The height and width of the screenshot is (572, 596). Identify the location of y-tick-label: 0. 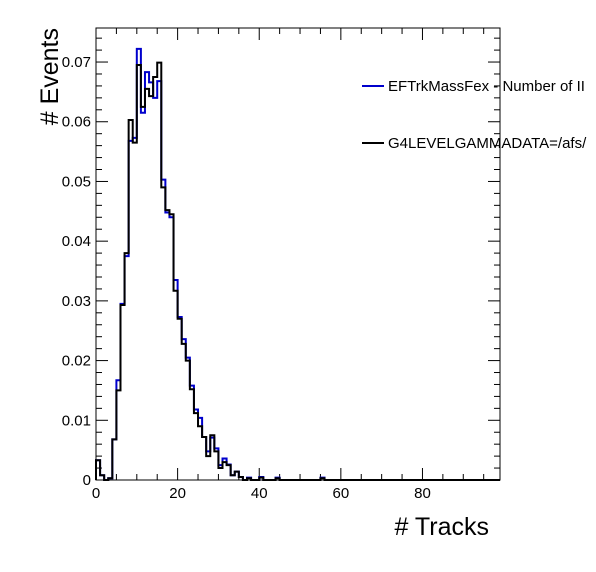
(87, 480).